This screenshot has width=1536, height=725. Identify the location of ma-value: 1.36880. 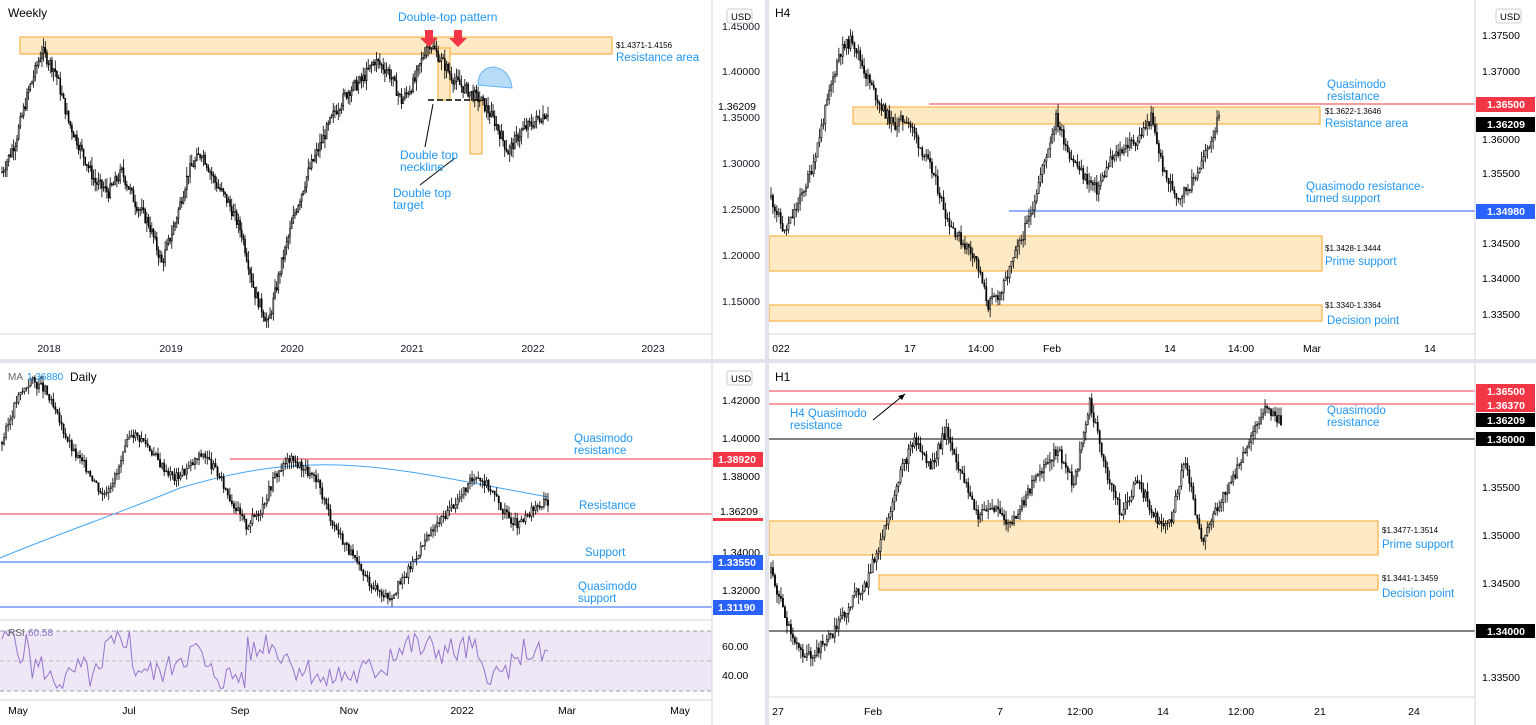
(45, 377).